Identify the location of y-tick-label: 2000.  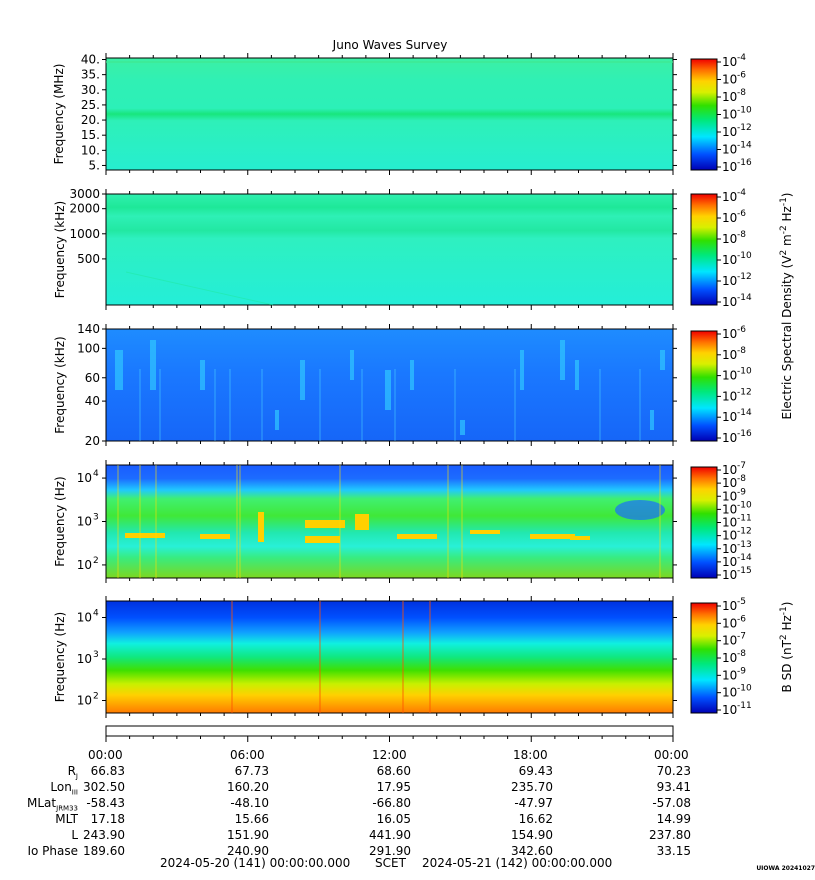
(84, 209).